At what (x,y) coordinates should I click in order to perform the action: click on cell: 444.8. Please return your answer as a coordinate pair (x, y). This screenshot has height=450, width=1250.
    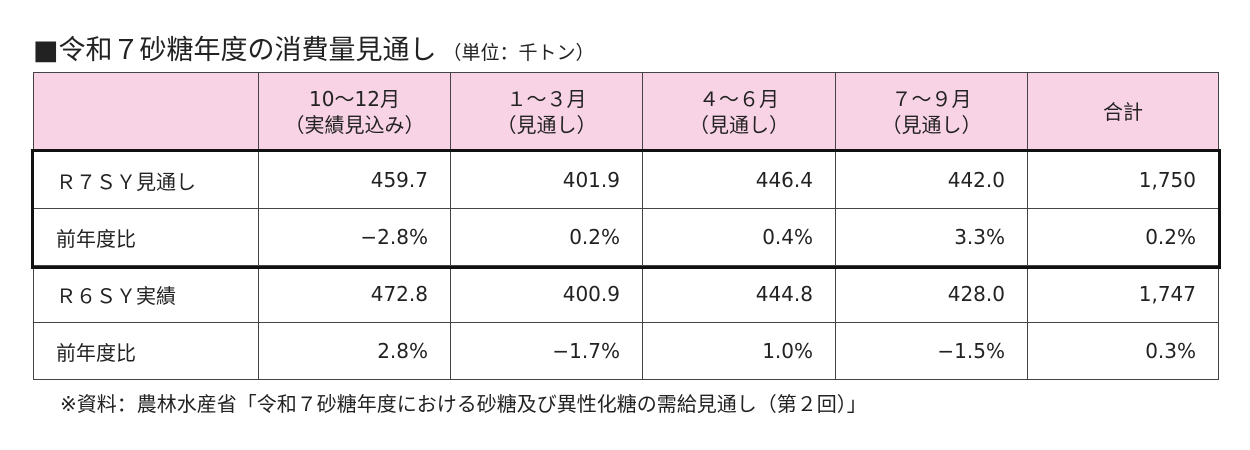
    Looking at the image, I should click on (739, 294).